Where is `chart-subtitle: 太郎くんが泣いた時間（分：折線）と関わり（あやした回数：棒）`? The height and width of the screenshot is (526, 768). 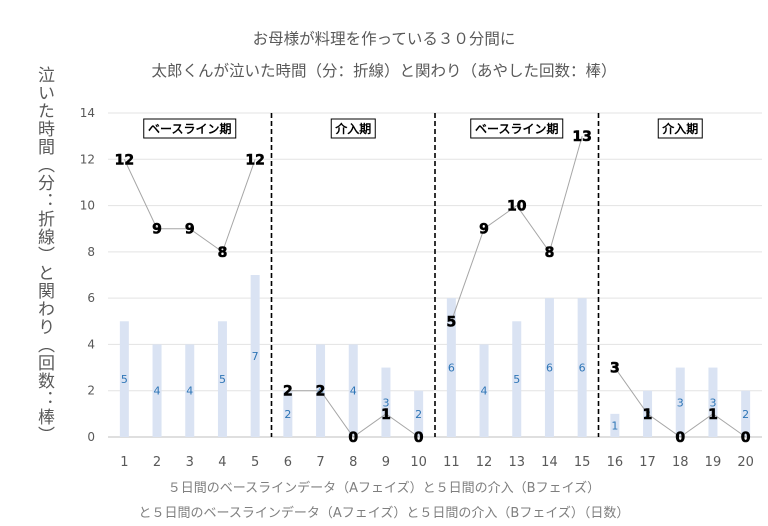 chart-subtitle: 太郎くんが泣いた時間（分：折線）と関わり（あやした回数：棒） is located at coordinates (384, 71).